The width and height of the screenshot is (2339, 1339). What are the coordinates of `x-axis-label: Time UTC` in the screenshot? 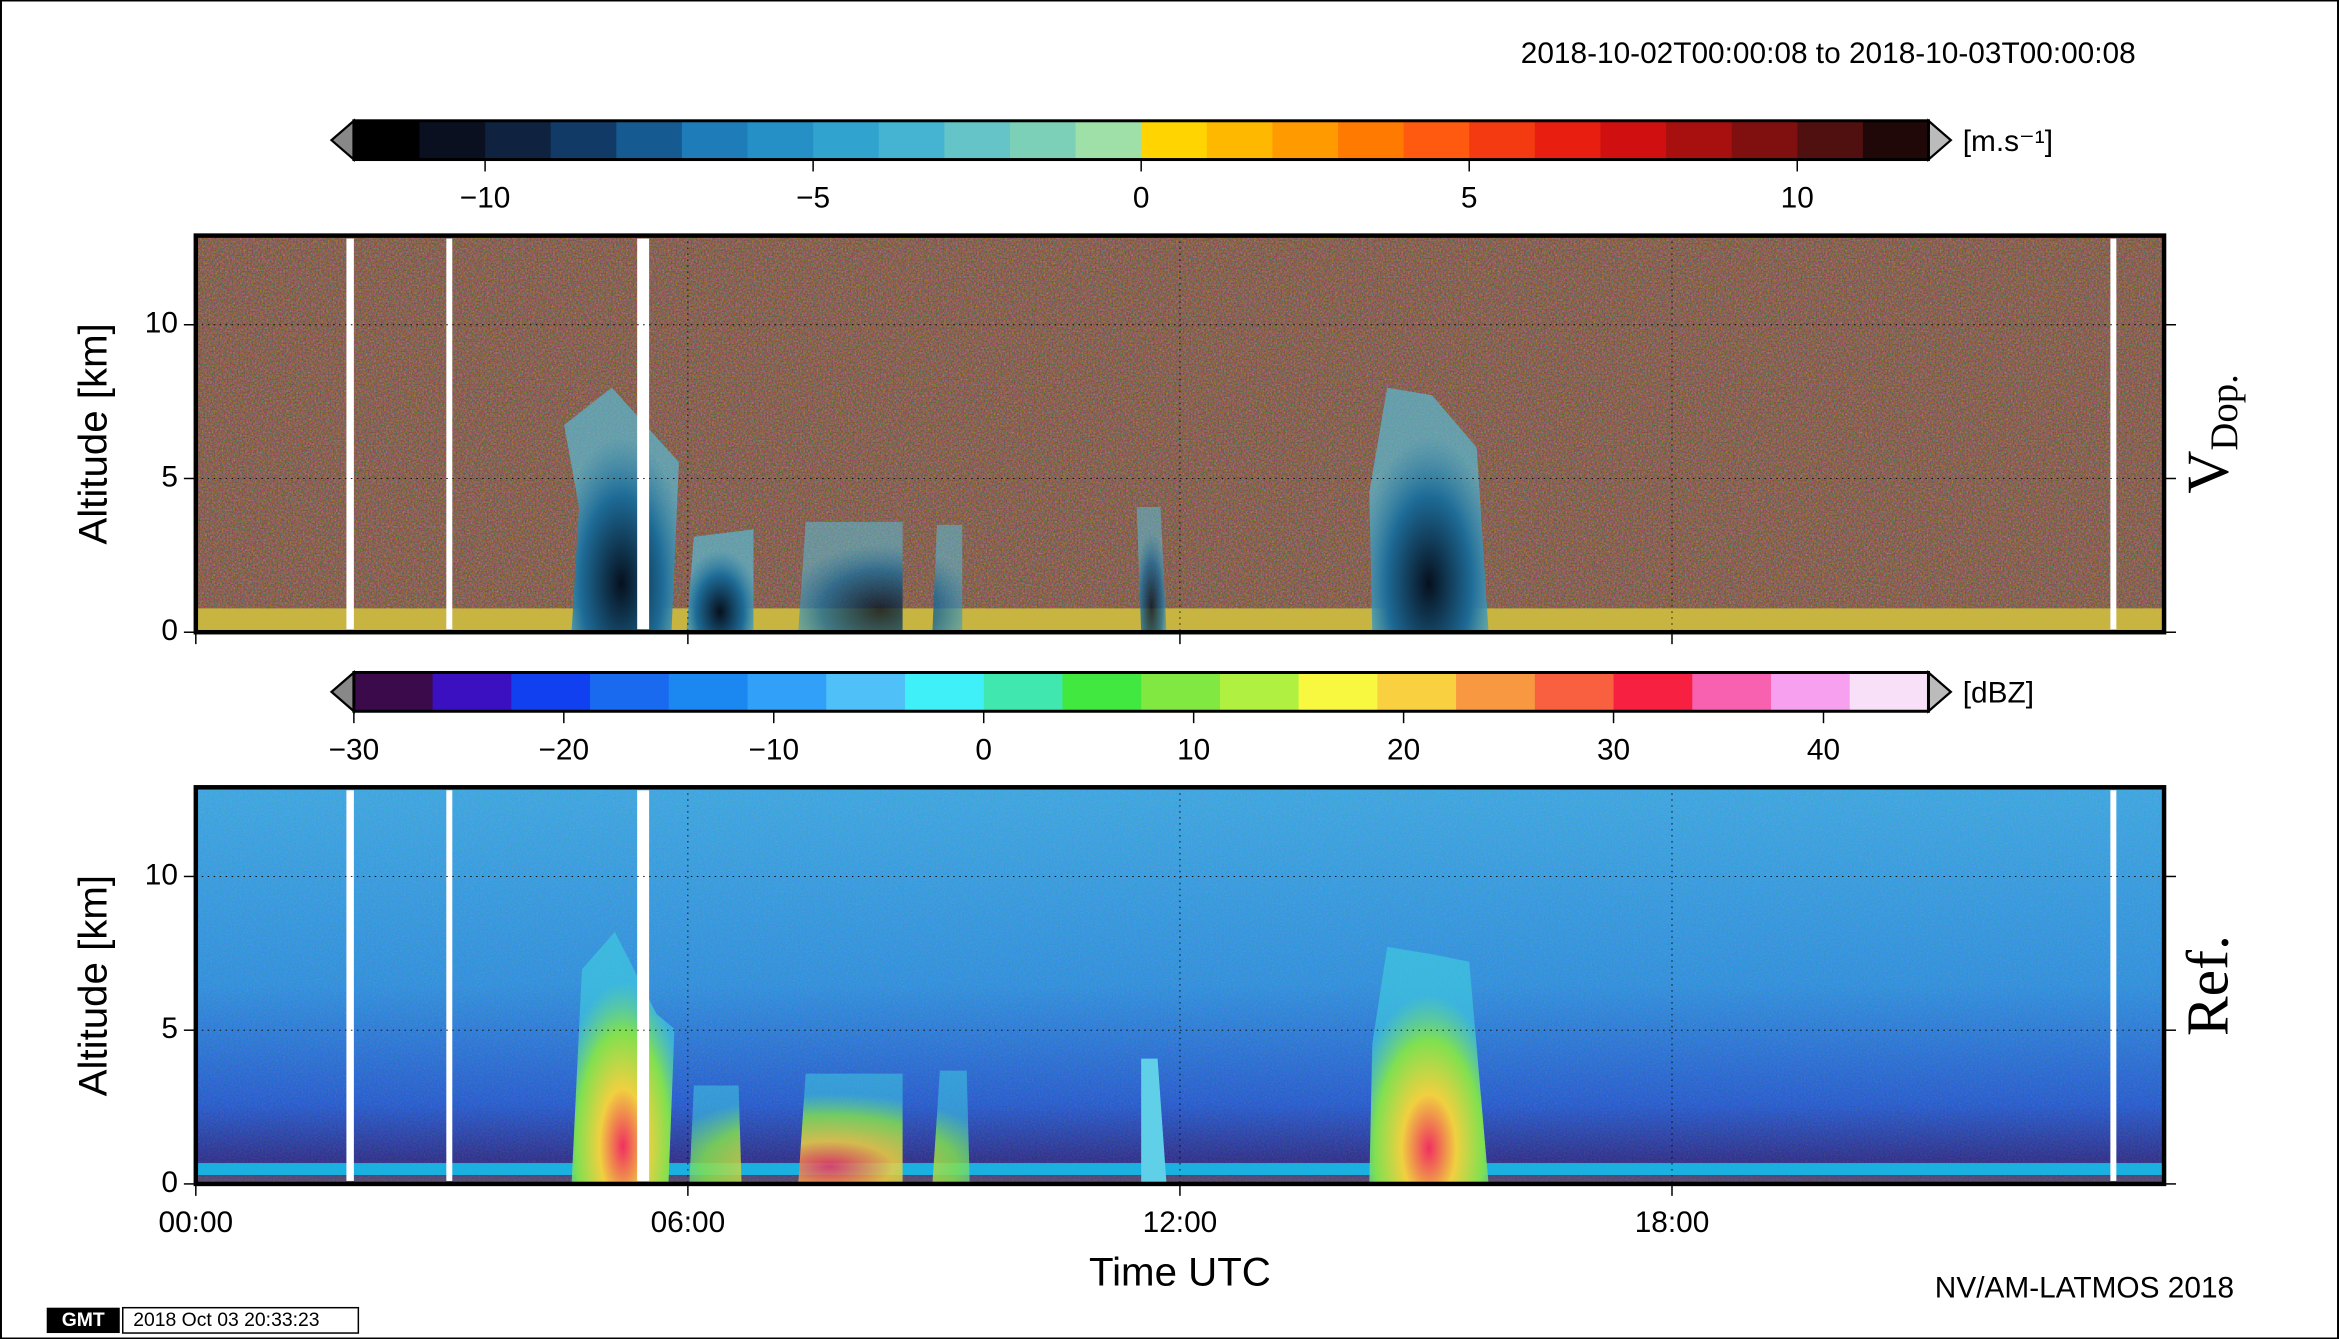 It's located at (1180, 1272).